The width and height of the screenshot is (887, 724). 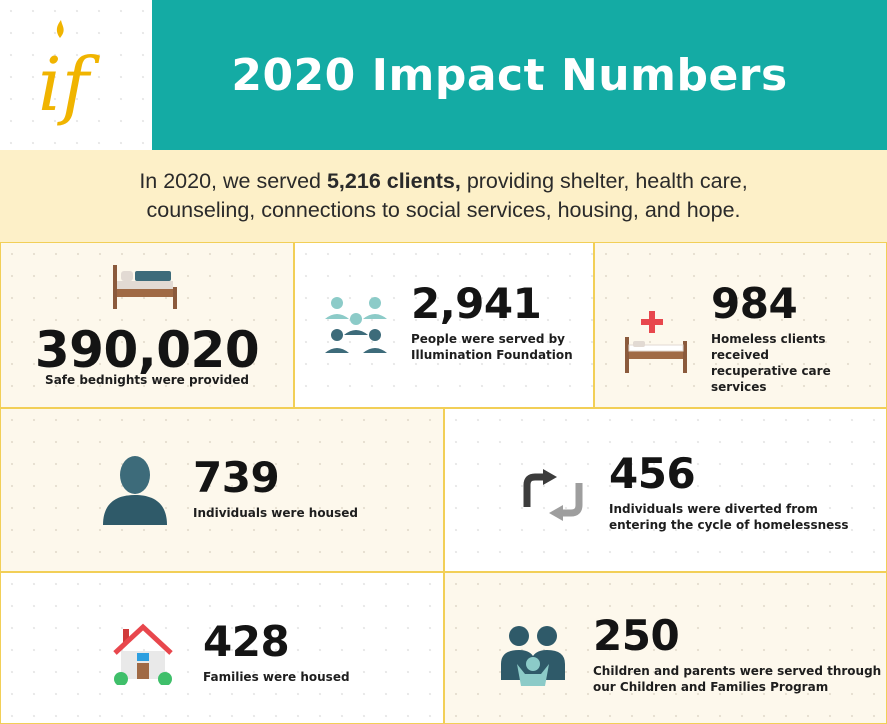 I want to click on stat-label-people-served-line2: Illumination Foundation, so click(x=492, y=355).